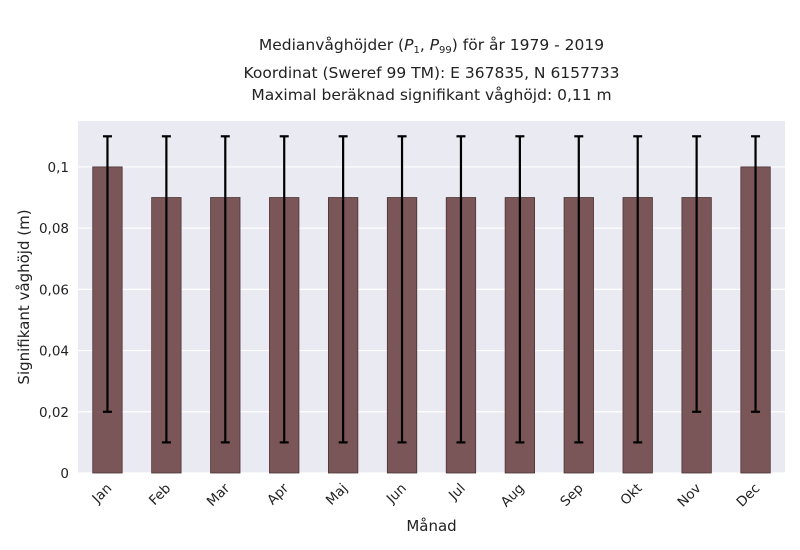  I want to click on p1-subscript: 1, so click(416, 50).